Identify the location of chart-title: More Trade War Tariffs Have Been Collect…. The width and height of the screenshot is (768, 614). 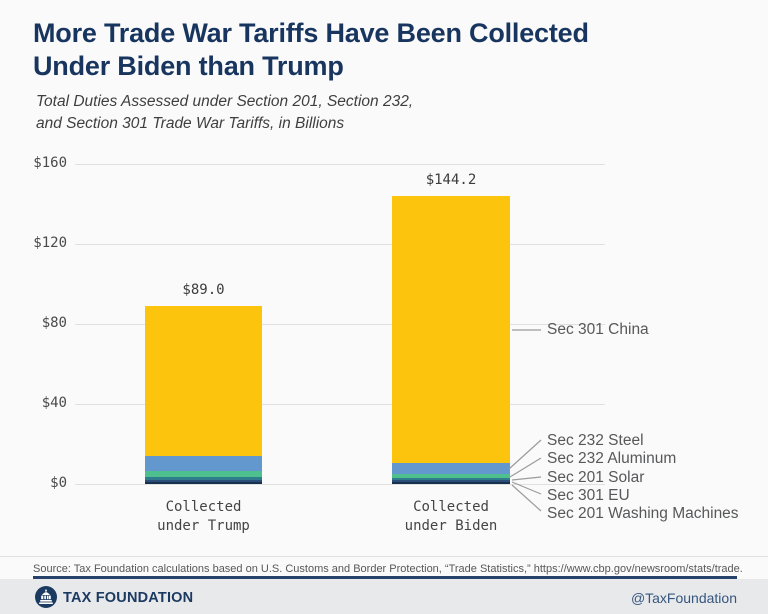
(383, 50).